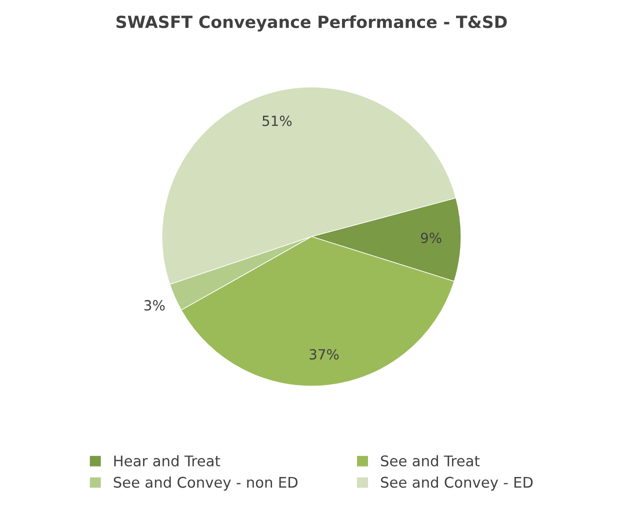 The height and width of the screenshot is (520, 623). What do you see at coordinates (154, 305) in the screenshot?
I see `data-label: 3%` at bounding box center [154, 305].